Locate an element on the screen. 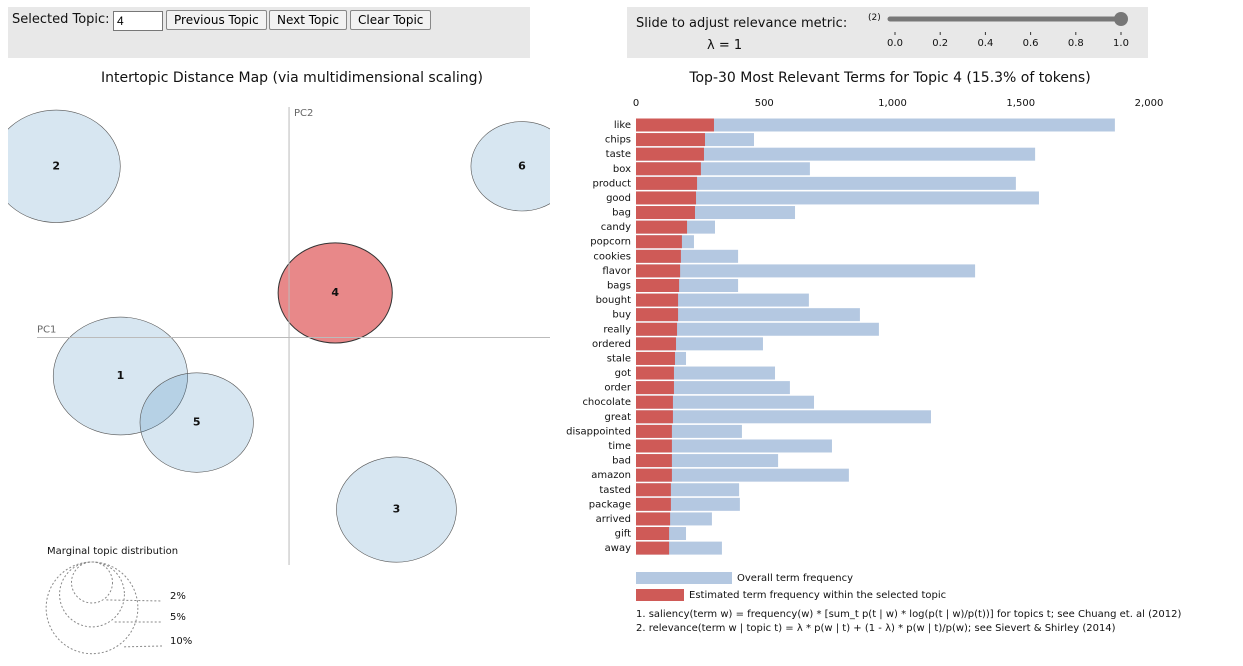 This screenshot has height=666, width=1243. term-label: package is located at coordinates (610, 504).